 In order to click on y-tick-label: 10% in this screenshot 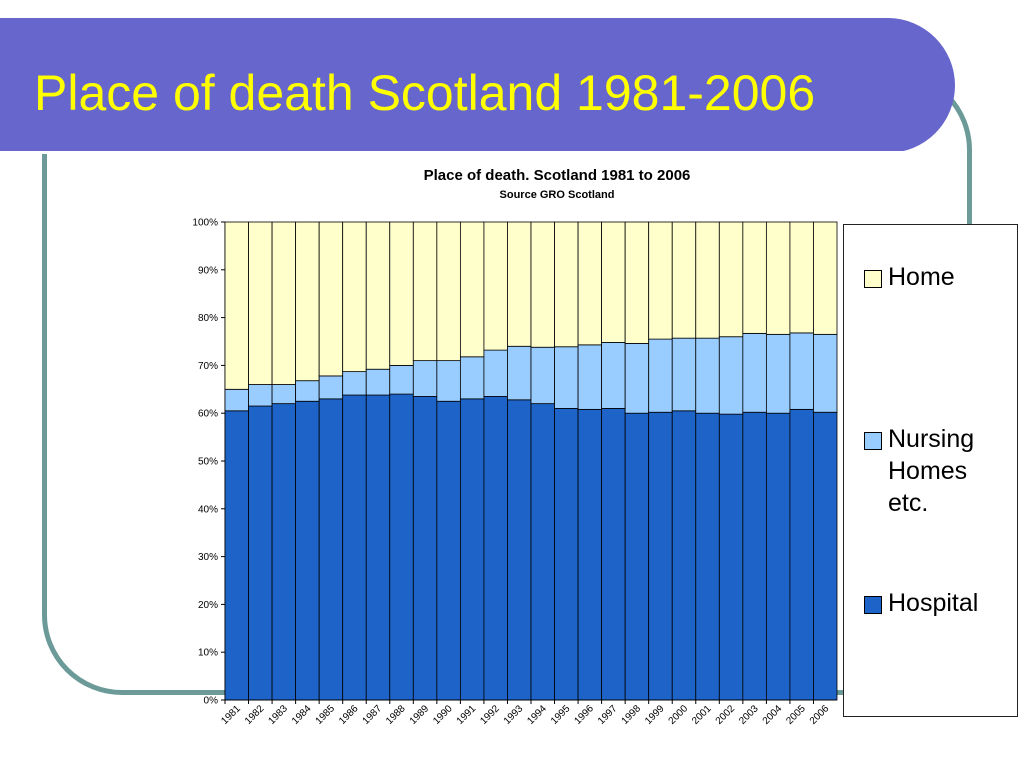, I will do `click(208, 653)`.